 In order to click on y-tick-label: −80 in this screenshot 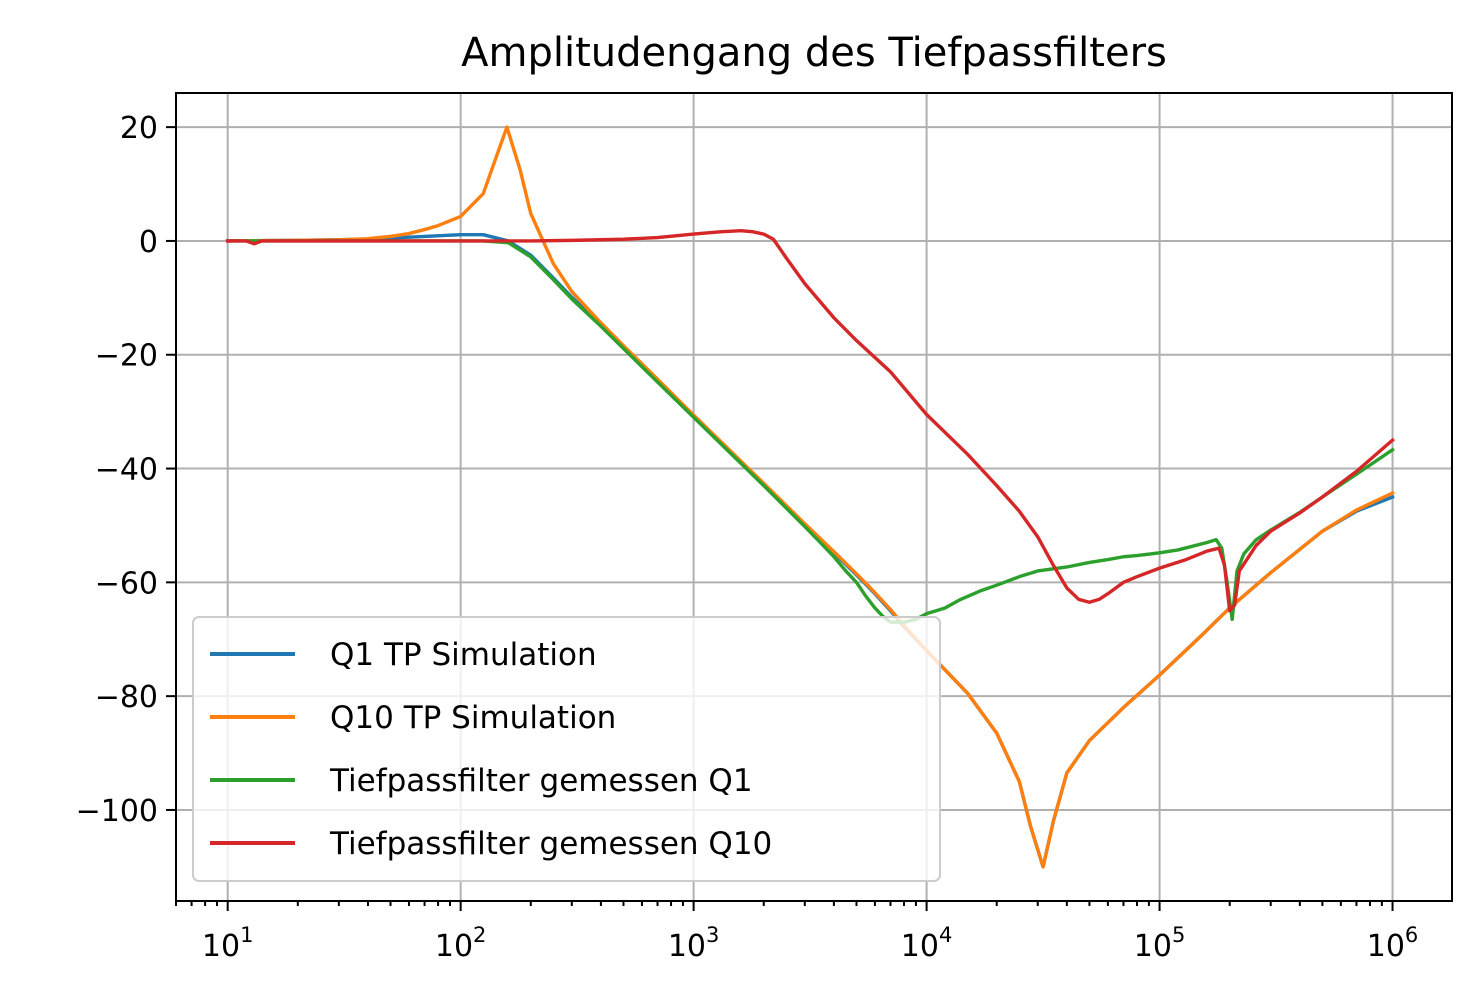, I will do `click(126, 697)`.